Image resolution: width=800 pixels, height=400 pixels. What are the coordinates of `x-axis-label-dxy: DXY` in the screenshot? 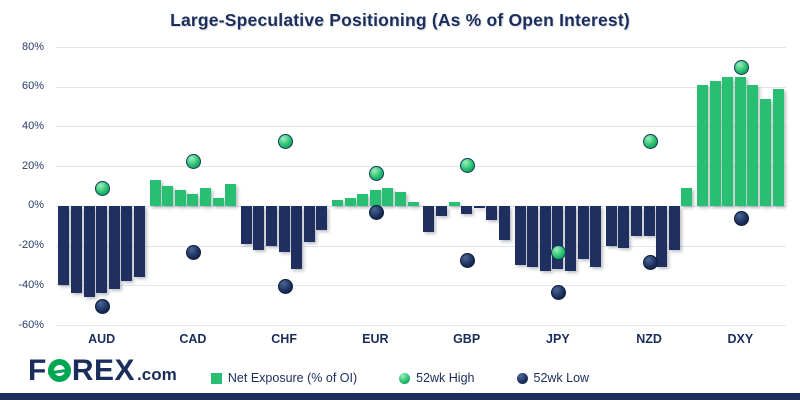 It's located at (740, 339).